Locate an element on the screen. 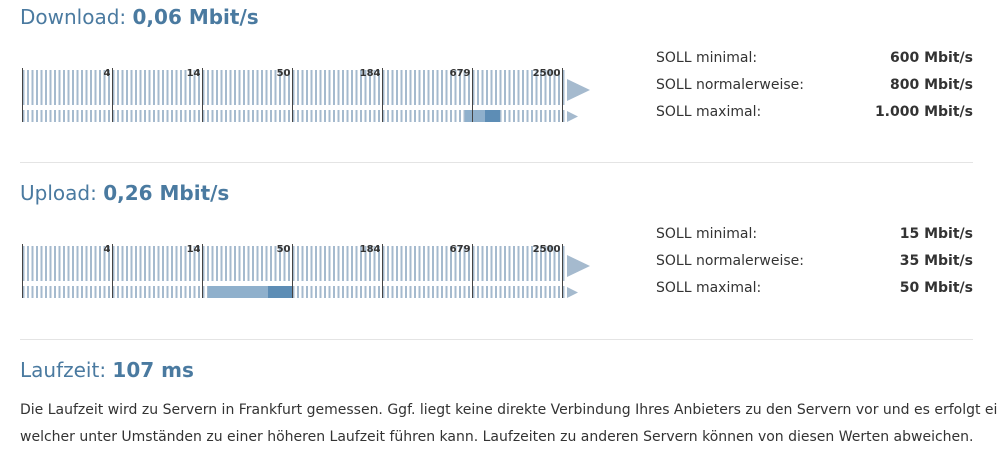  section-value: 0,26 Mbit/s is located at coordinates (166, 193).